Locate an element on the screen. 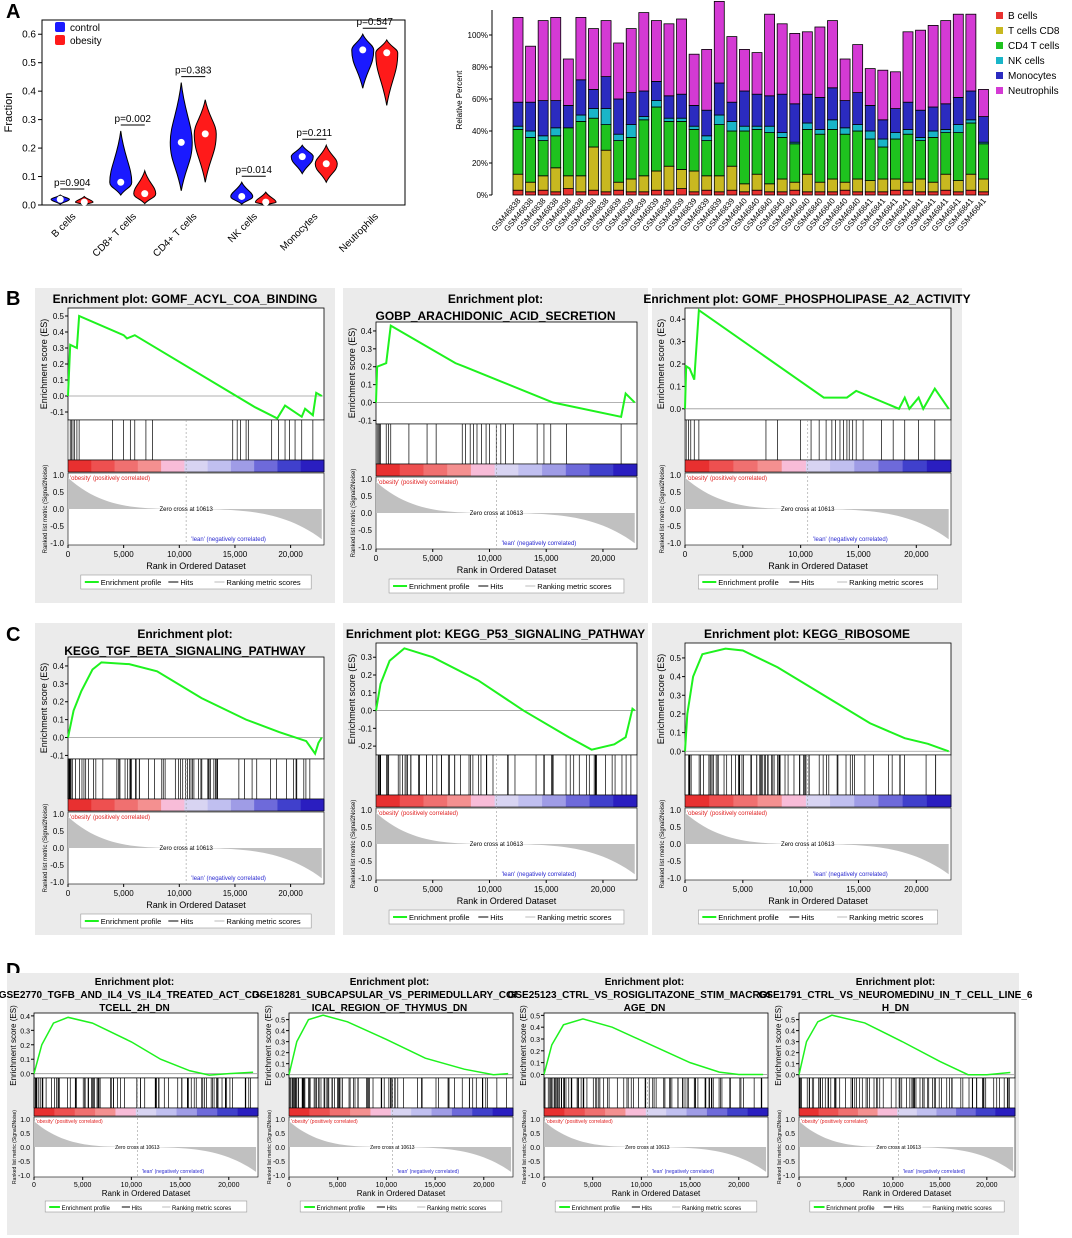 This screenshot has width=1072, height=1238. y-tick-label: 0.5 is located at coordinates (29, 63).